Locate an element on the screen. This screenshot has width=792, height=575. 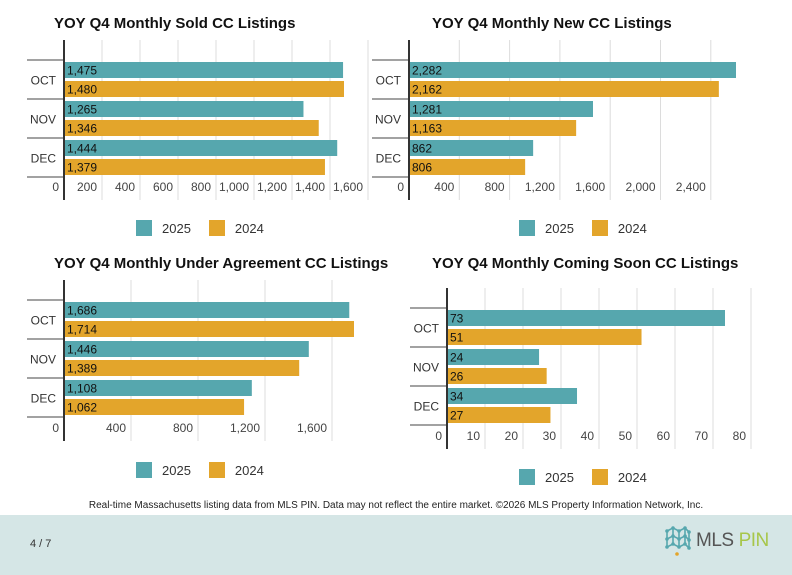
x-tick-label: 800 is located at coordinates (183, 428).